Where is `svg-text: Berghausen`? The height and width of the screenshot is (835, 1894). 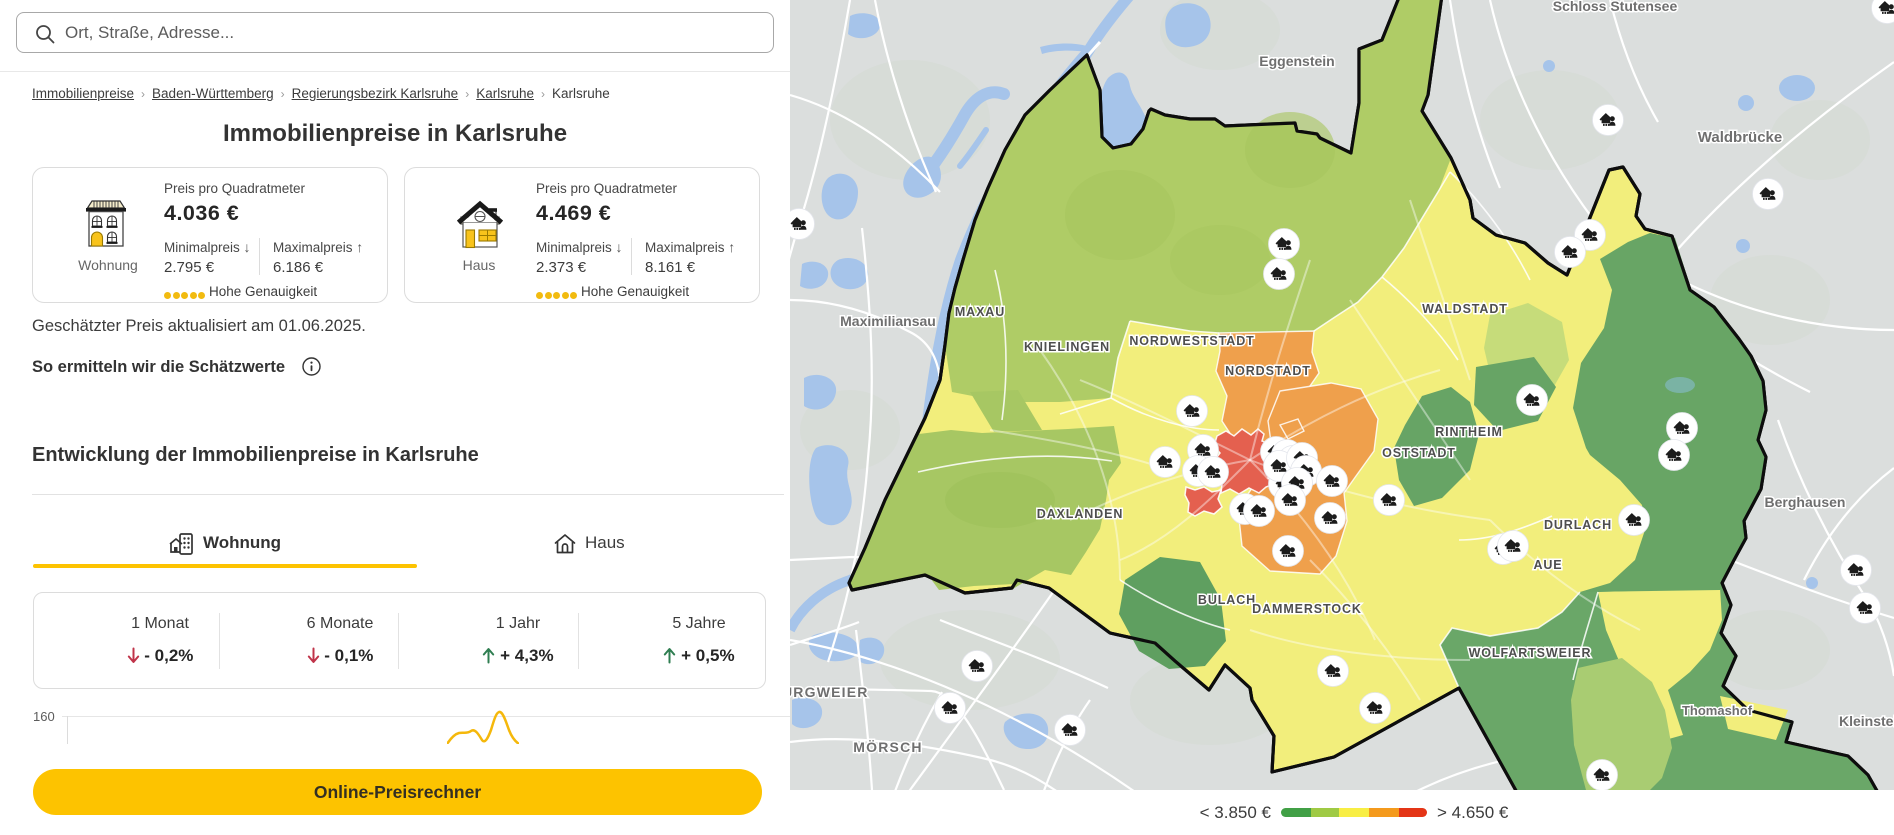 svg-text: Berghausen is located at coordinates (1805, 502).